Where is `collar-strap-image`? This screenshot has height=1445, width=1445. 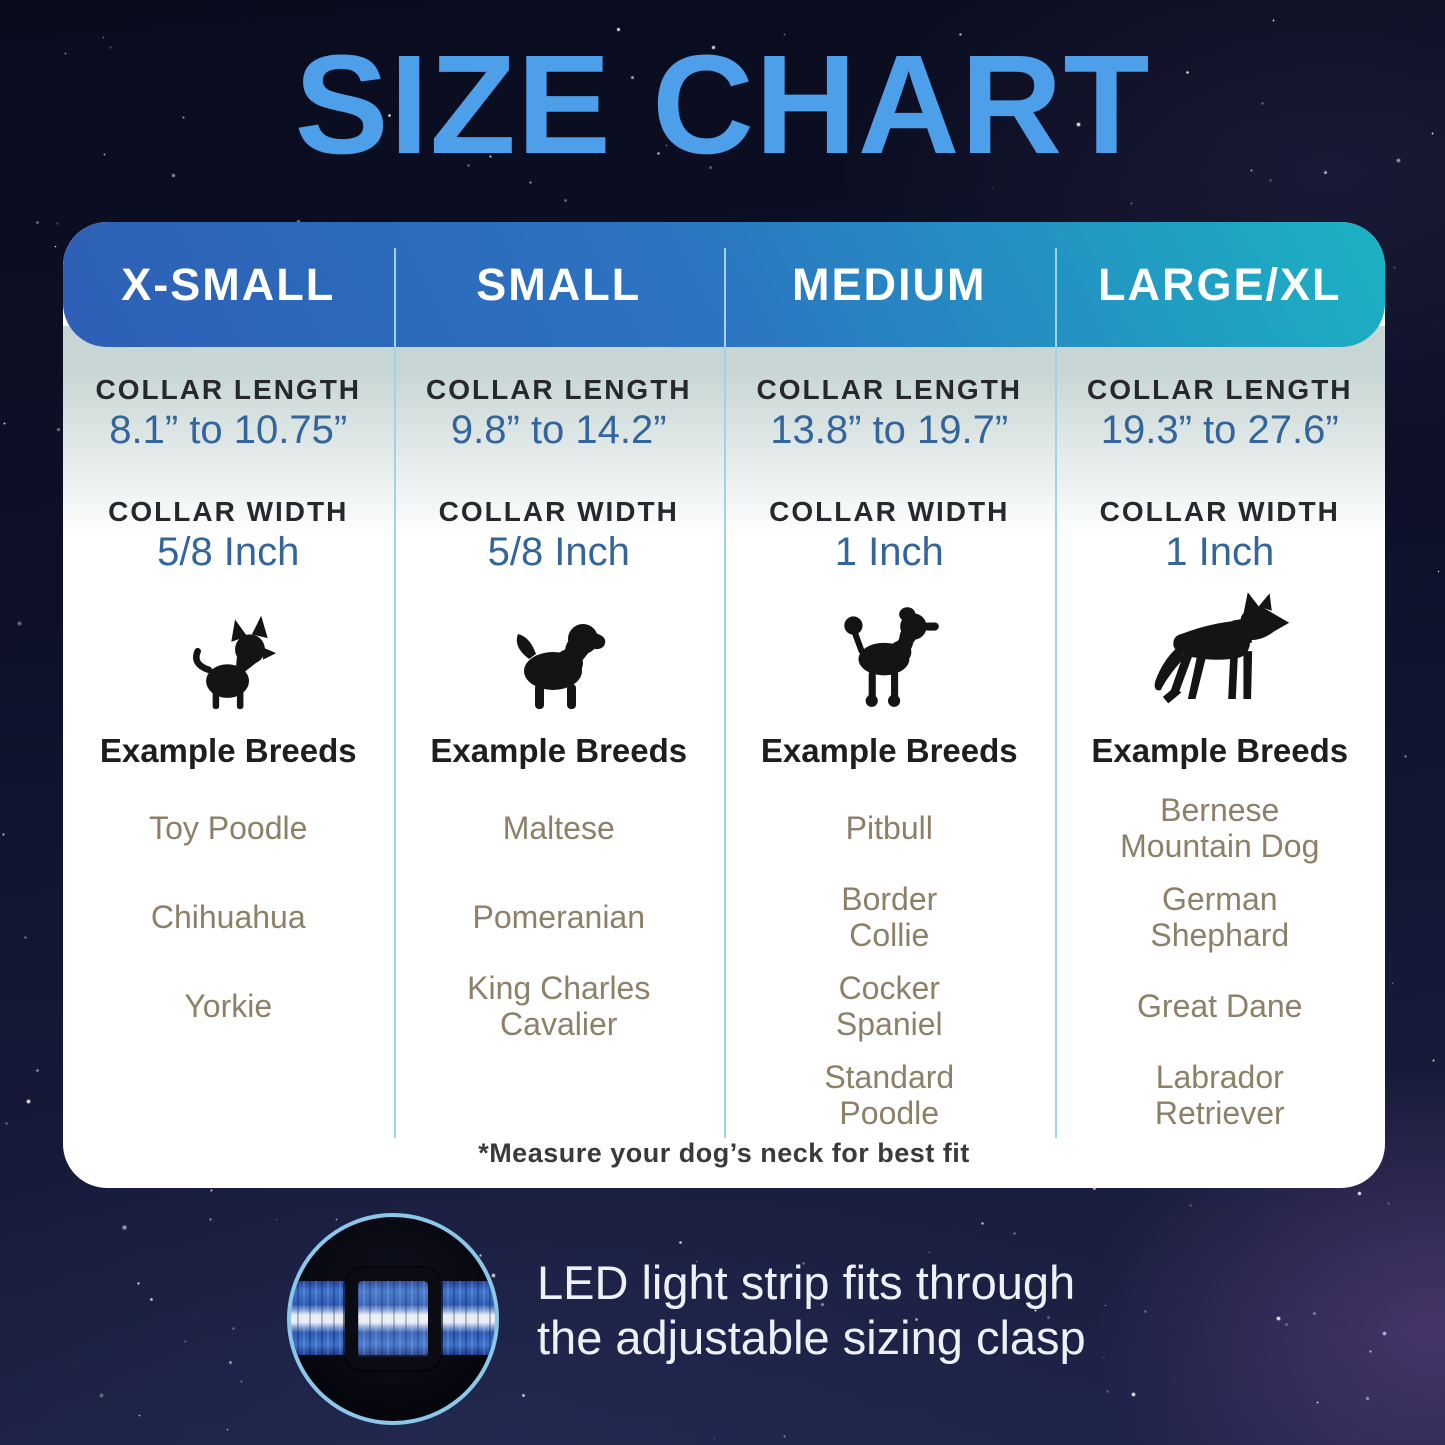
collar-strap-image is located at coordinates (393, 1318).